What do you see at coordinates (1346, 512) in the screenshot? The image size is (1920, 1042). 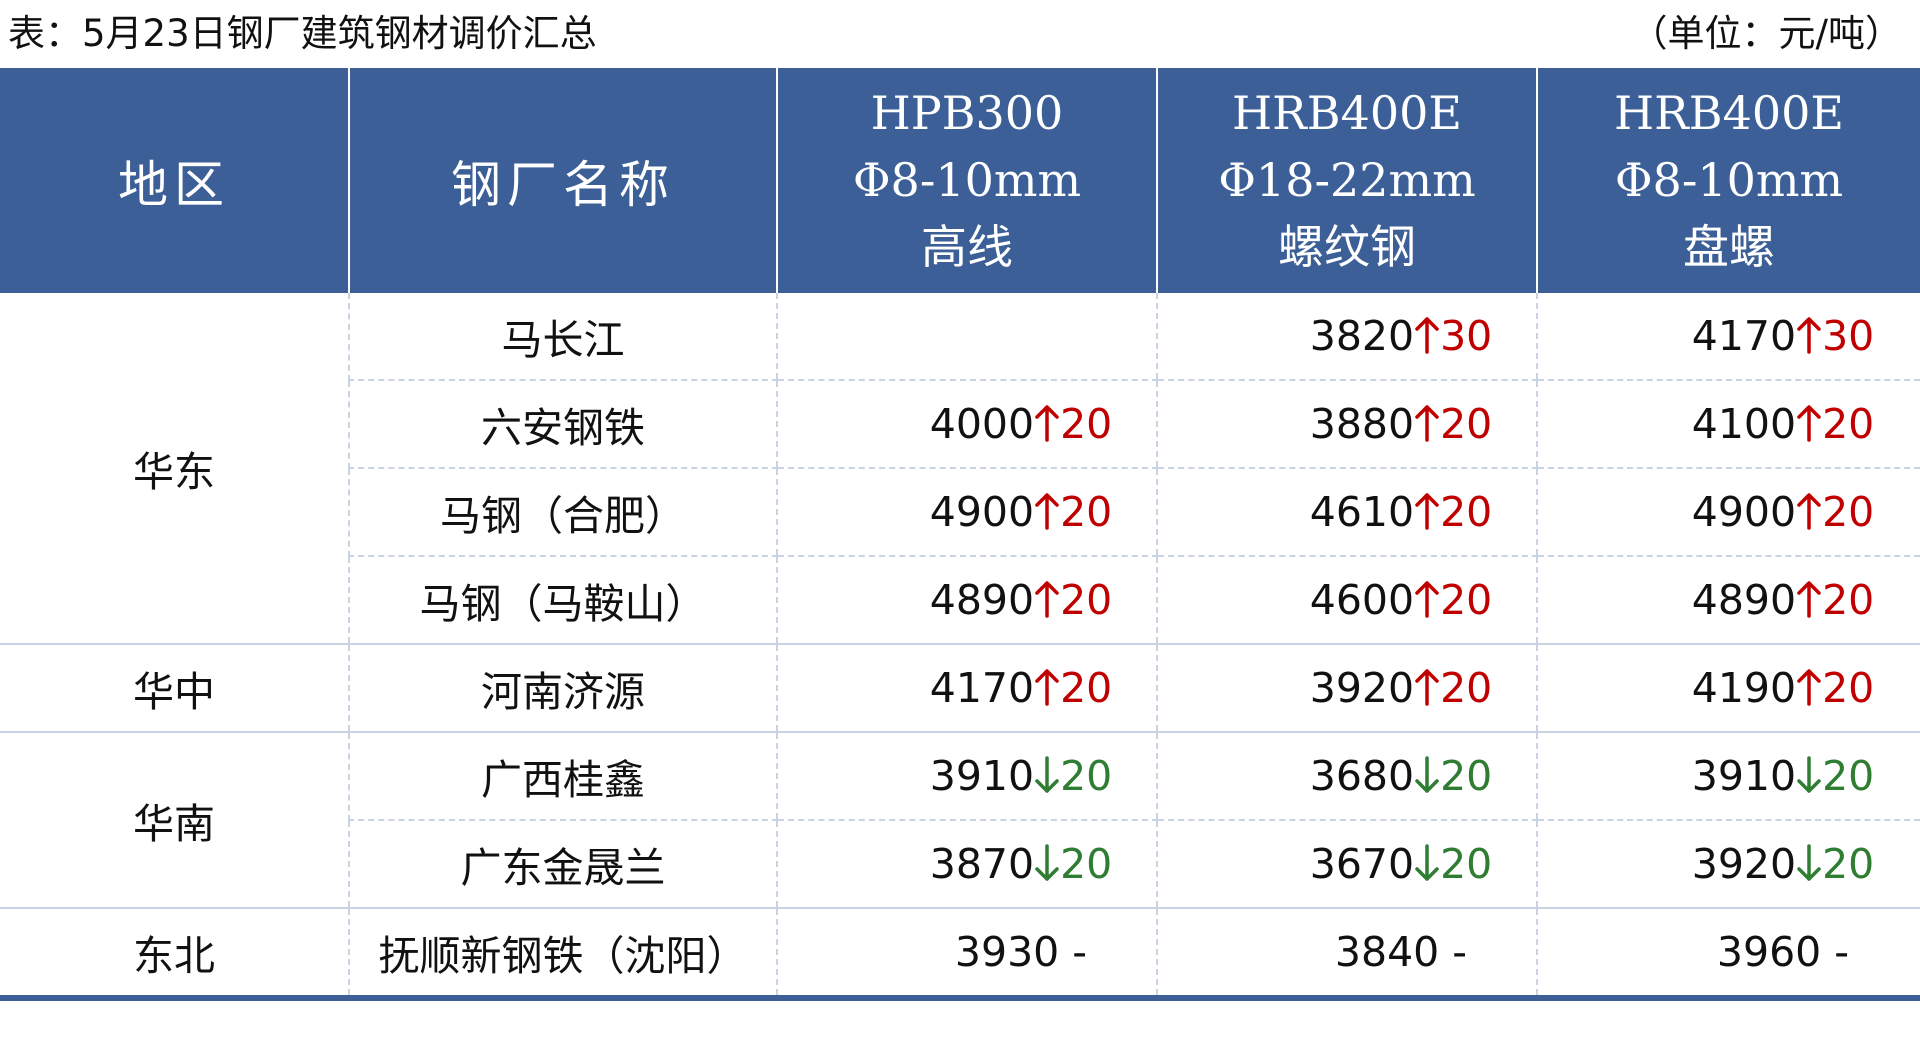 I see `price-cell: 4610 20` at bounding box center [1346, 512].